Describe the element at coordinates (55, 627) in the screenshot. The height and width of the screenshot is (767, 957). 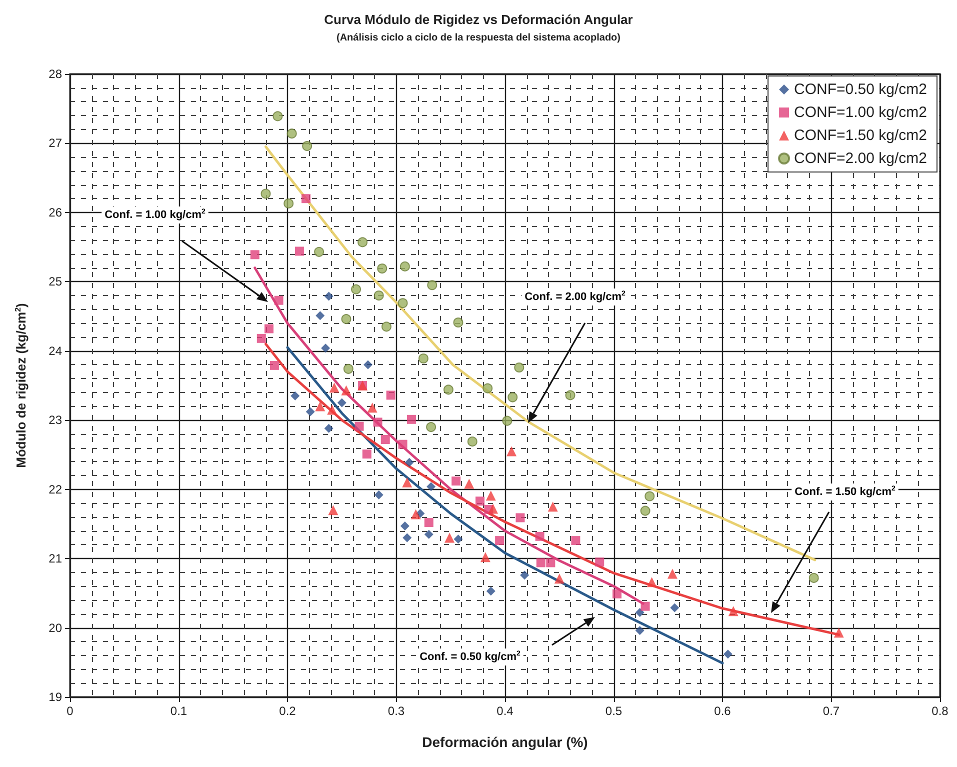
I see `y-tick-label: 20` at that location.